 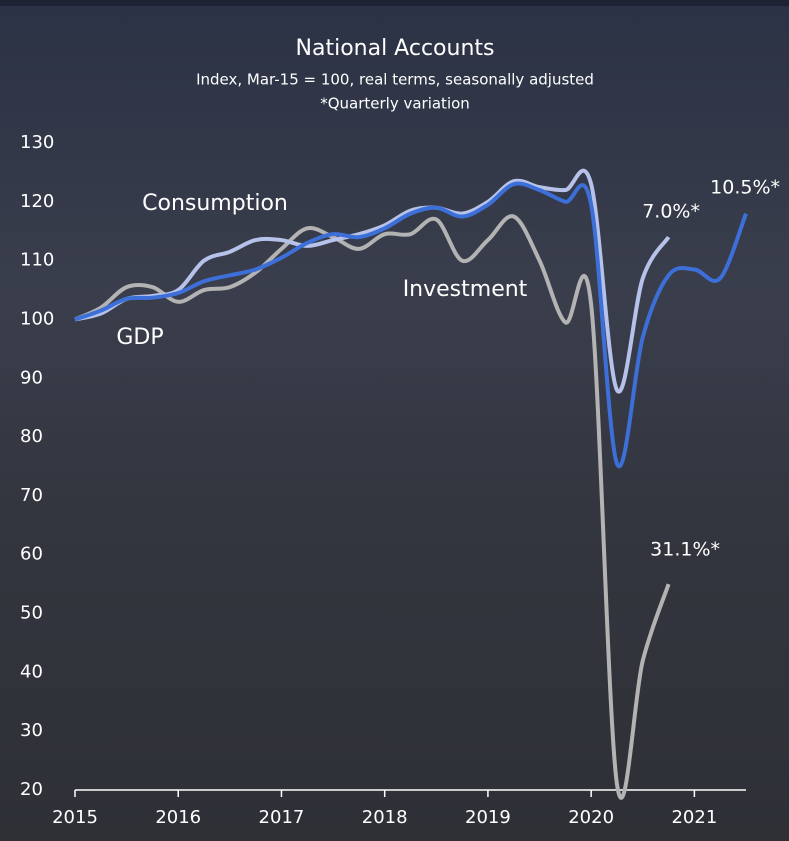 I want to click on x-tick-label: 2017, so click(x=282, y=817).